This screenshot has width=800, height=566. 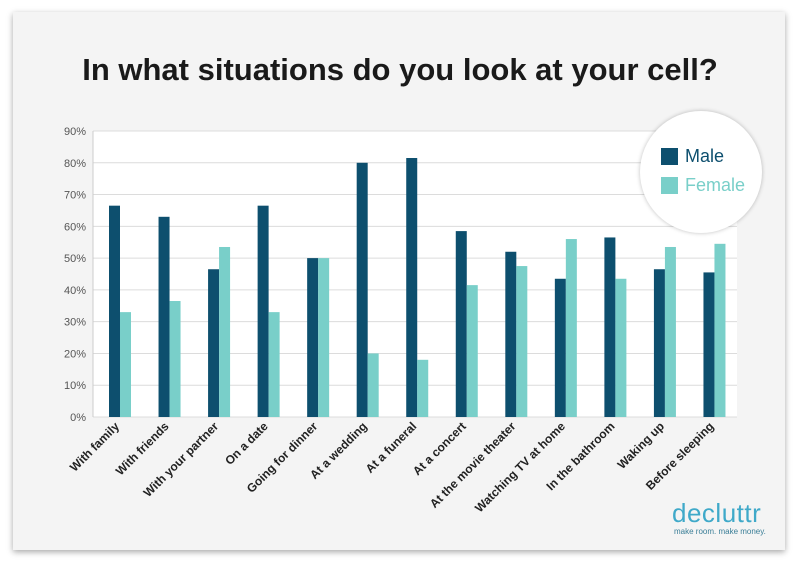 I want to click on y-tick-label: 60%, so click(x=75, y=227).